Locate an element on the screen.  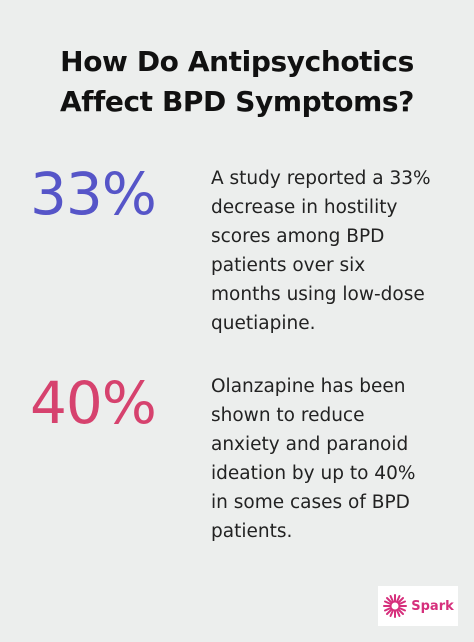
logo-text: Spark is located at coordinates (432, 606).